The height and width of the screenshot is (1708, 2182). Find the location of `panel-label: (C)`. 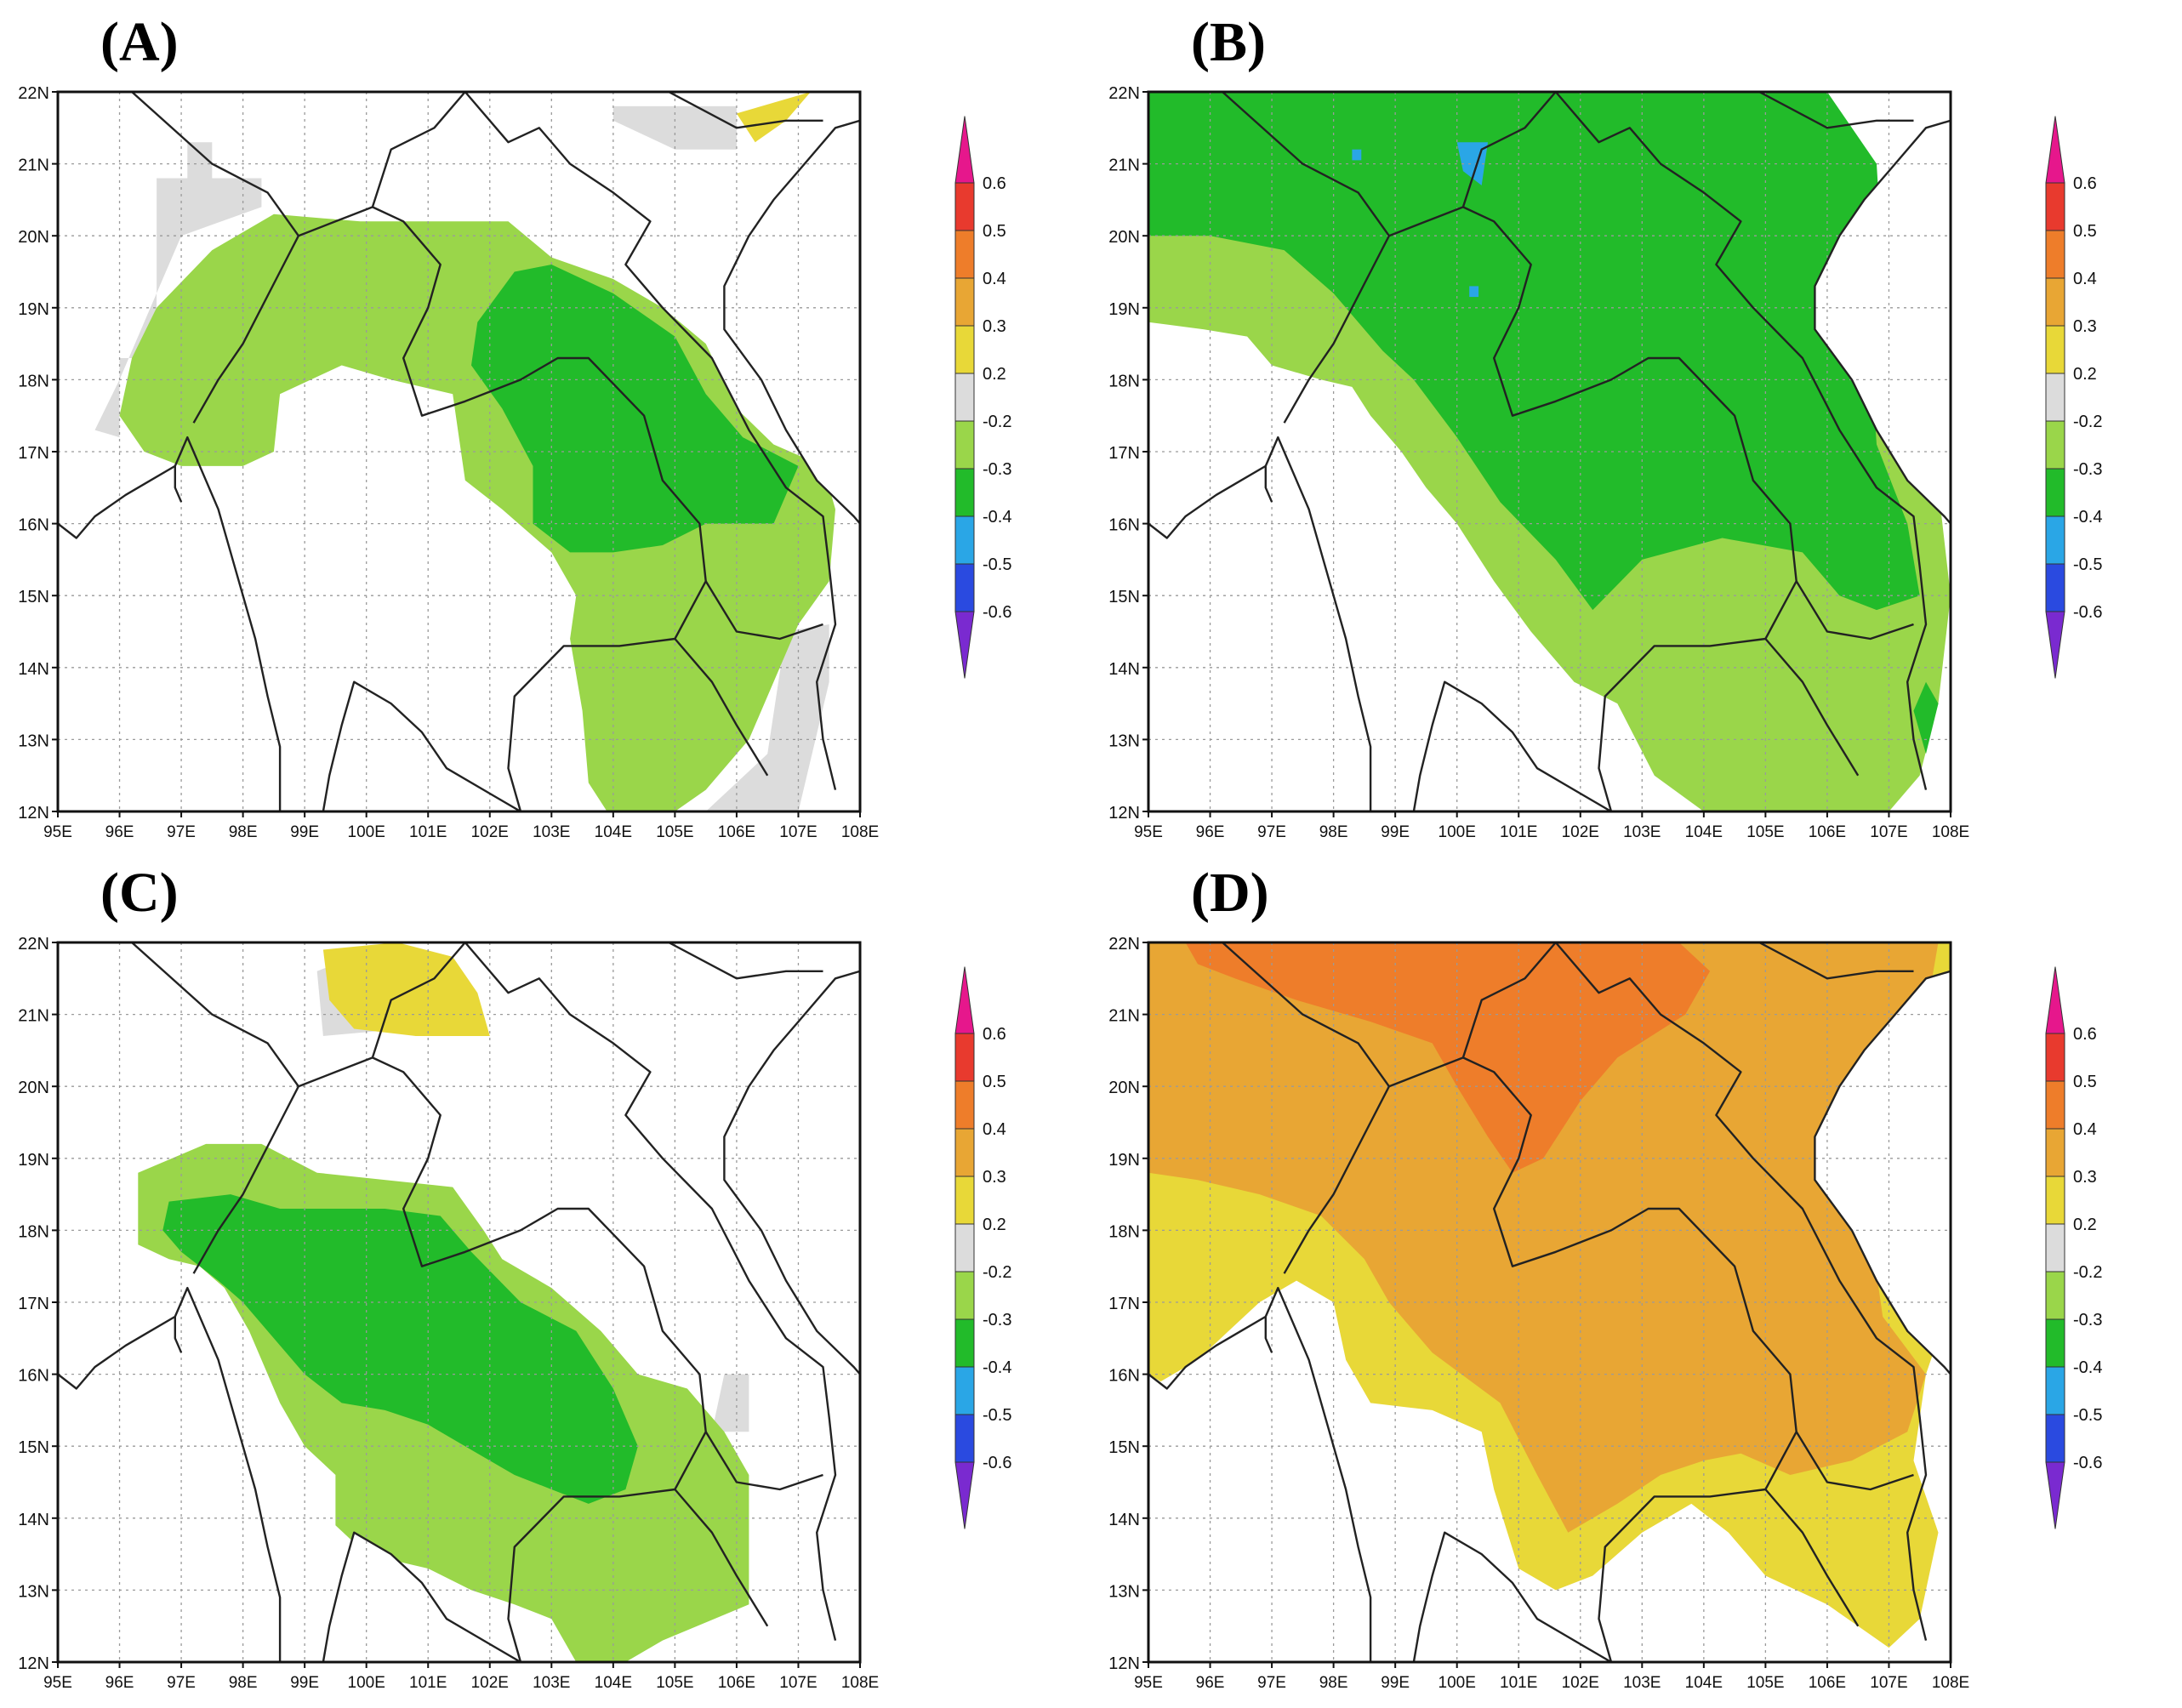

panel-label: (C) is located at coordinates (140, 893).